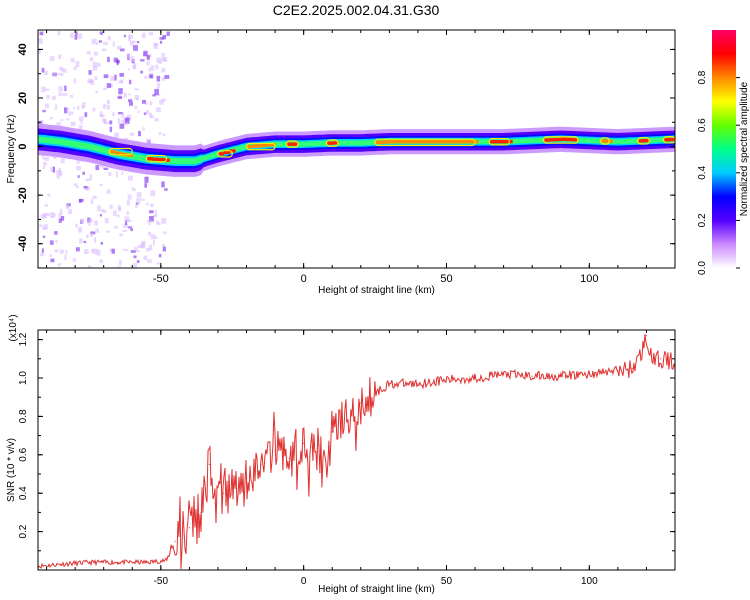  What do you see at coordinates (11, 470) in the screenshot?
I see `snr-y-axis-label: SNR (10 * v/v)` at bounding box center [11, 470].